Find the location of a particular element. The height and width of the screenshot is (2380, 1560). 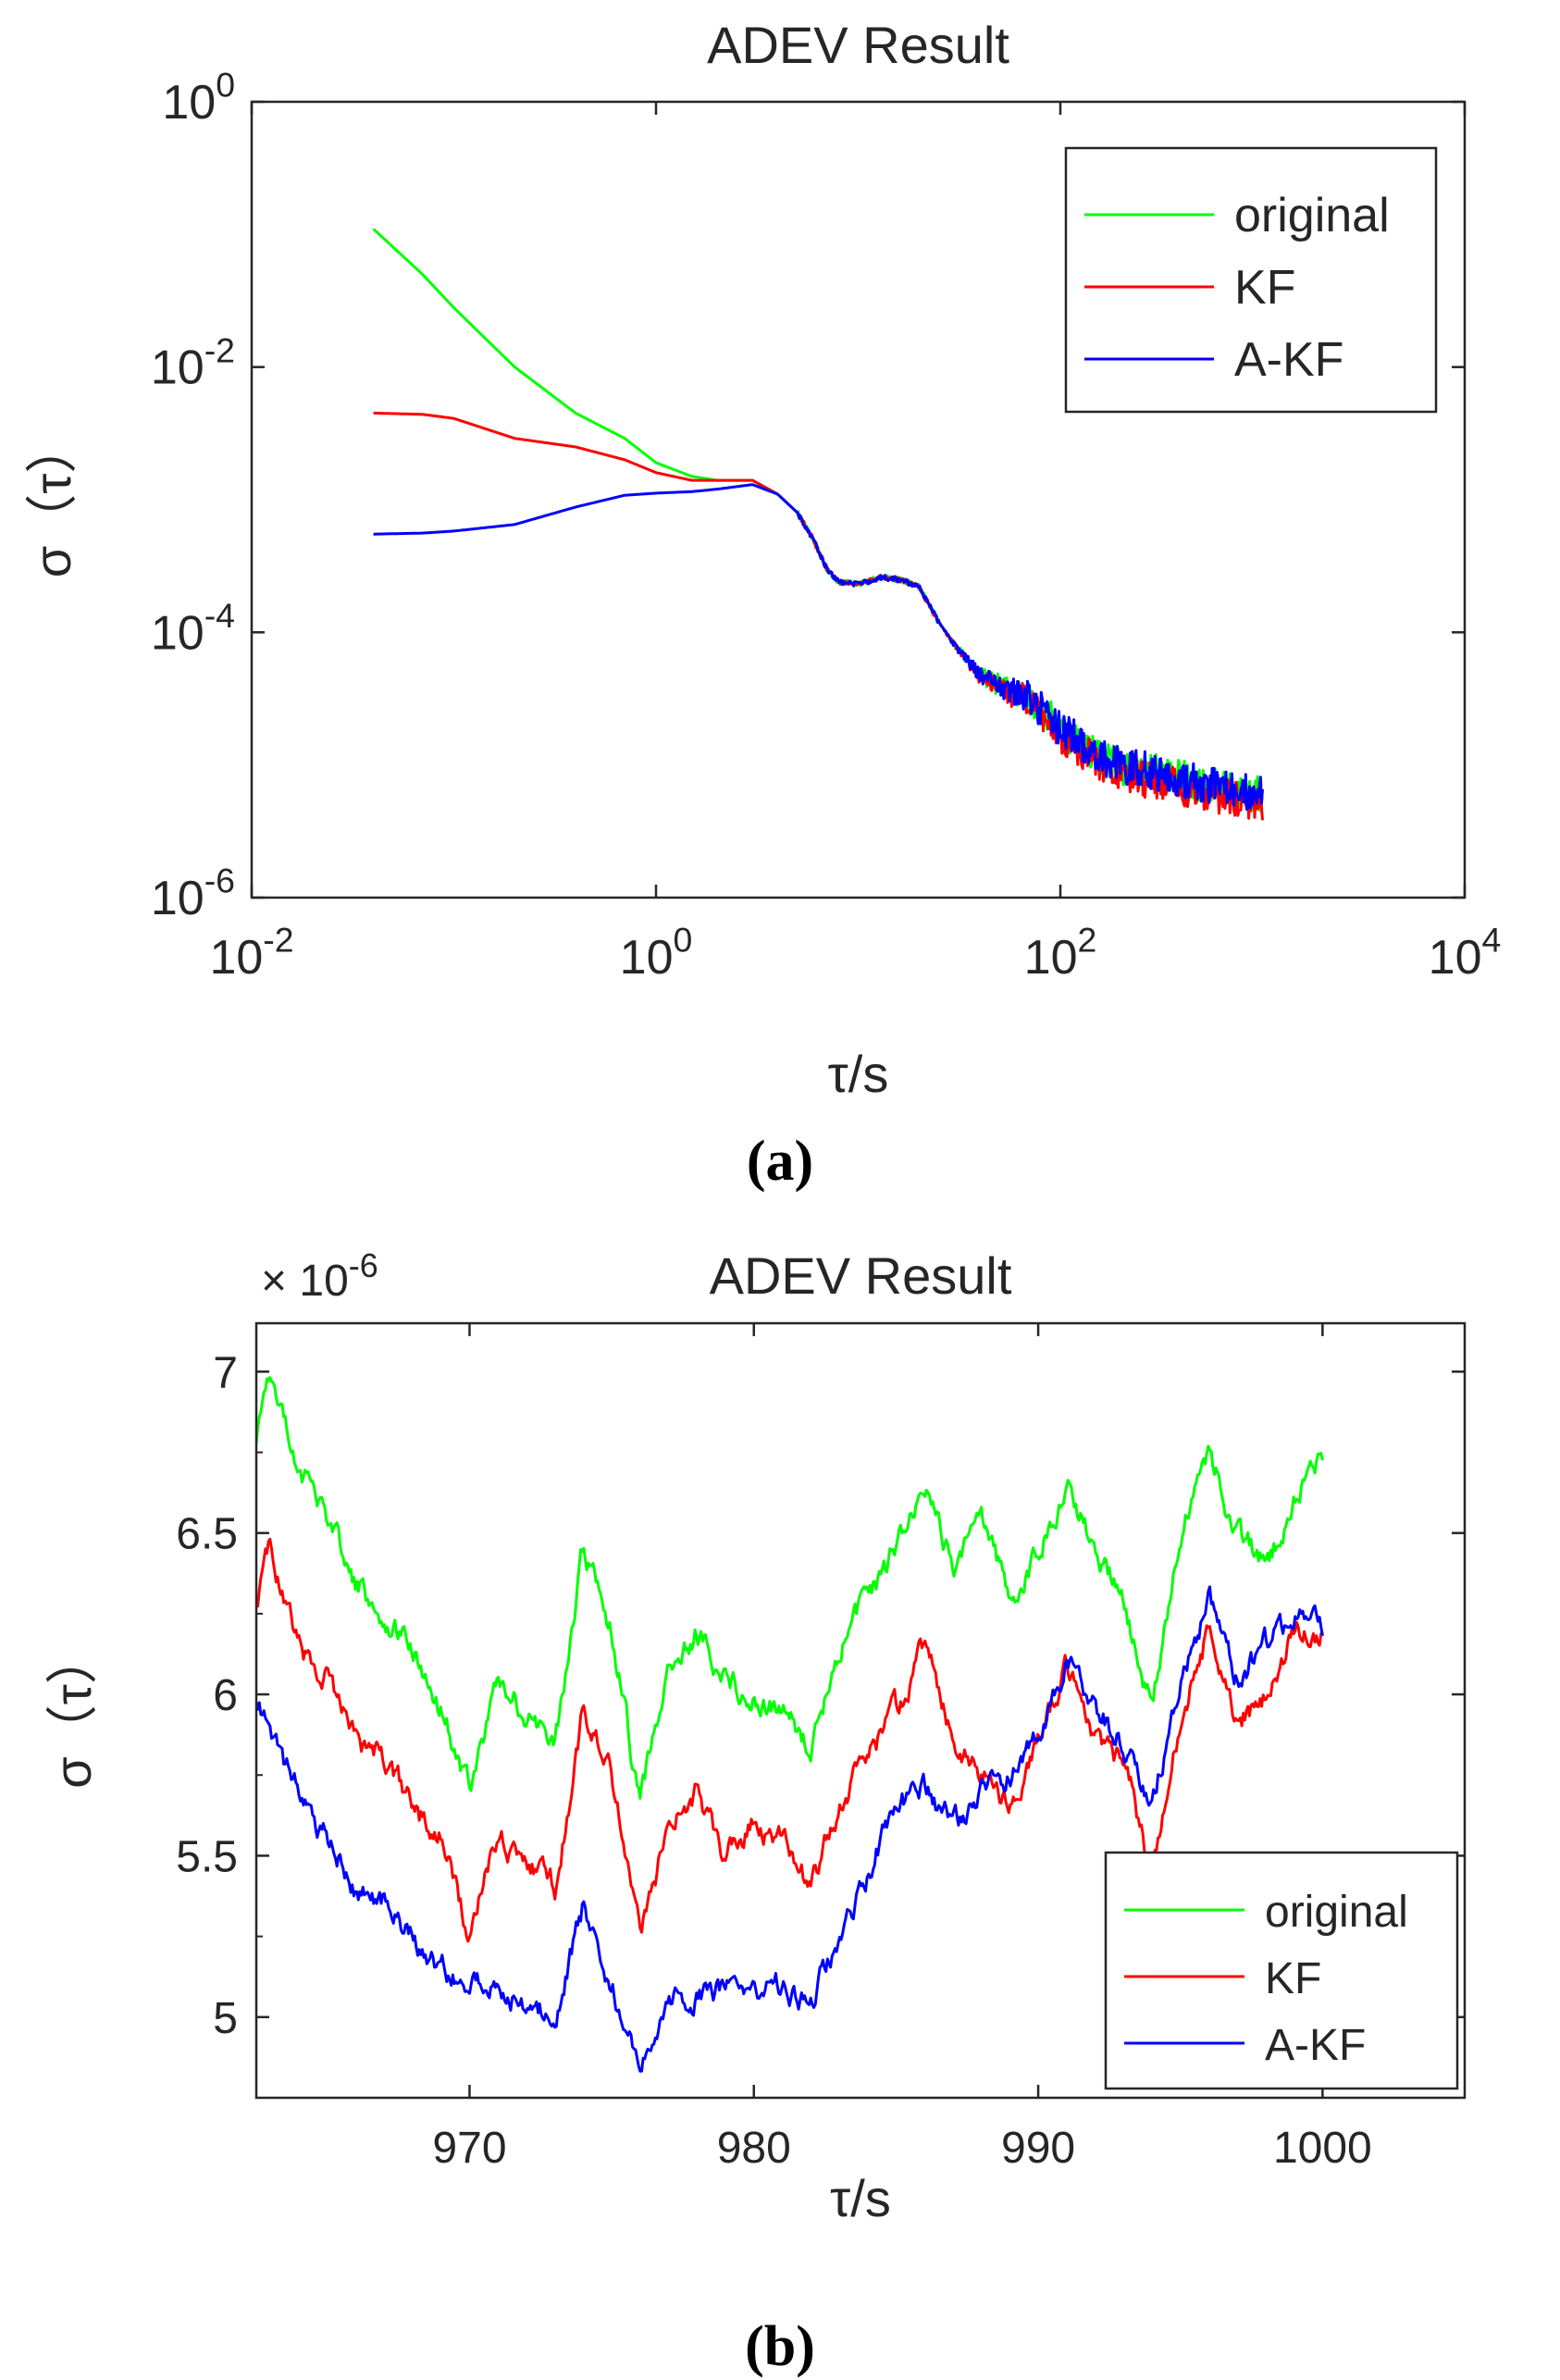

x-tick-label: 10² is located at coordinates (1060, 953).